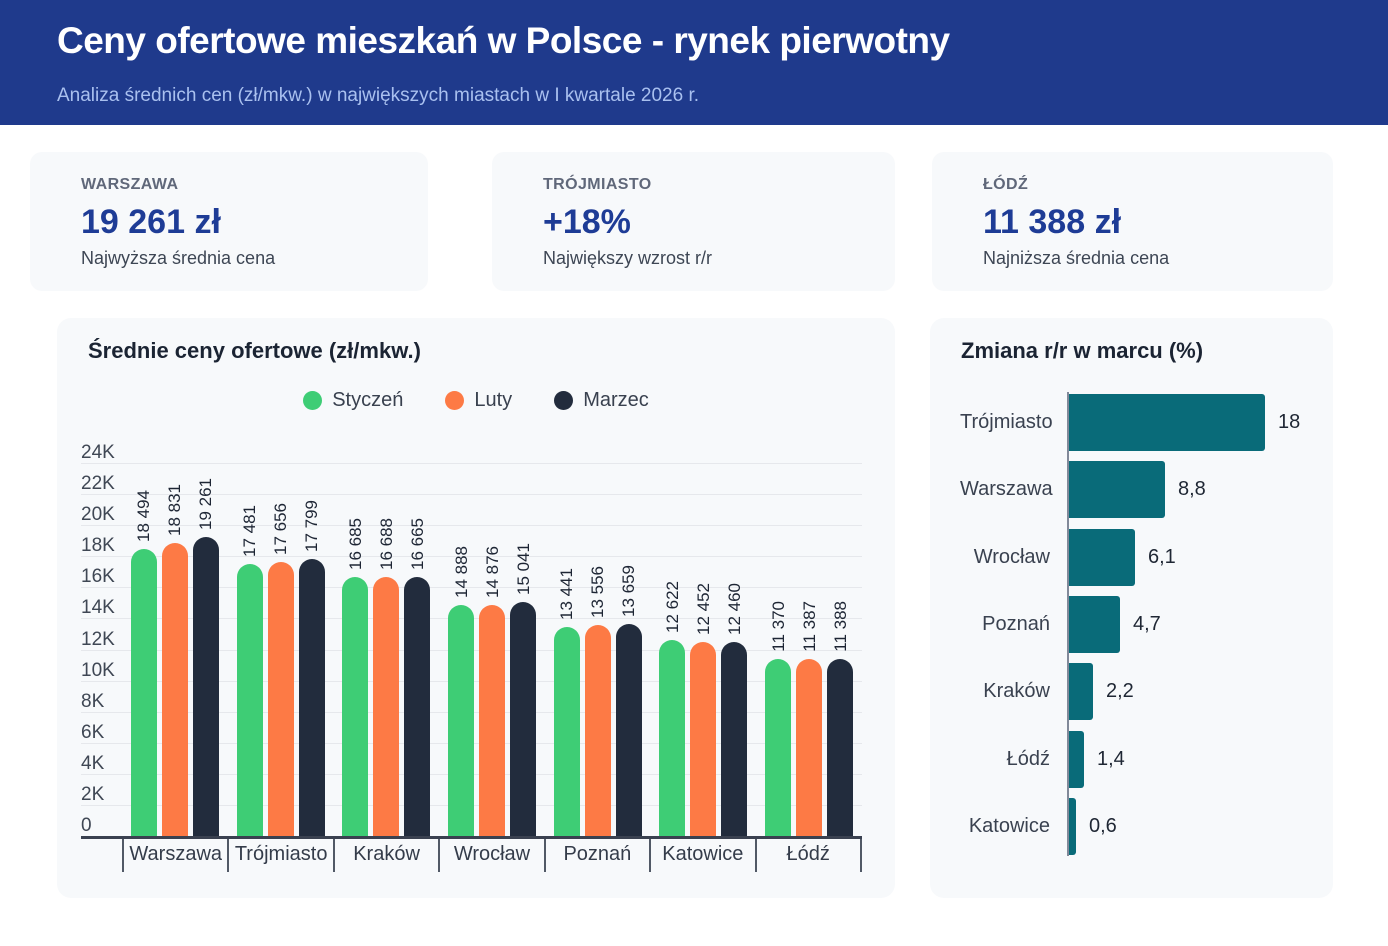 Image resolution: width=1388 pixels, height=946 pixels. I want to click on hbar-row: Katowice 0,6, so click(1146, 826).